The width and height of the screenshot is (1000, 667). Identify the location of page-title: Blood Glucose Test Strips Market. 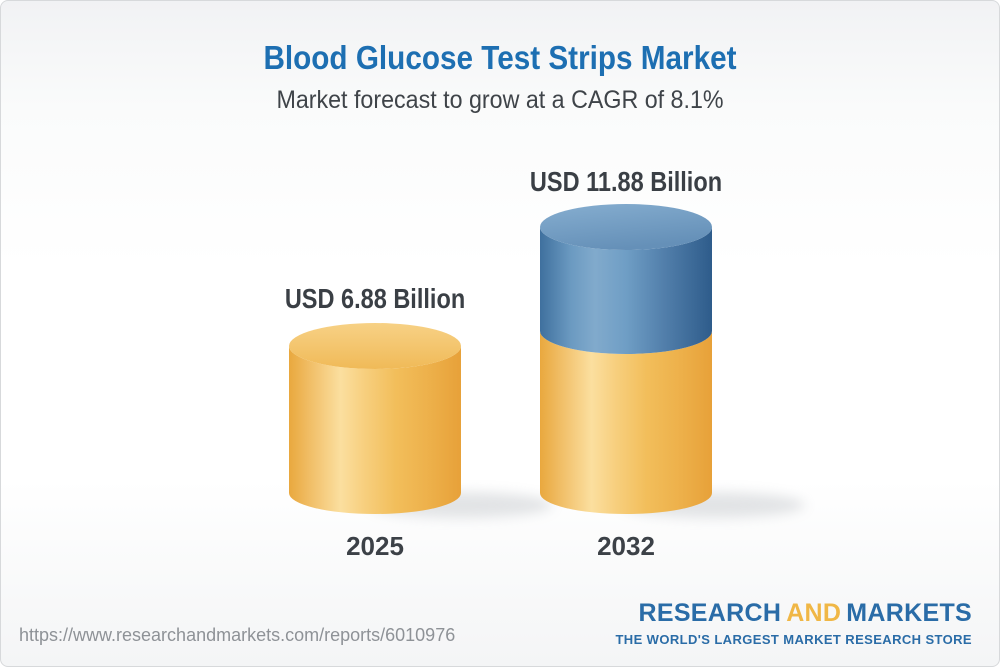
(500, 57).